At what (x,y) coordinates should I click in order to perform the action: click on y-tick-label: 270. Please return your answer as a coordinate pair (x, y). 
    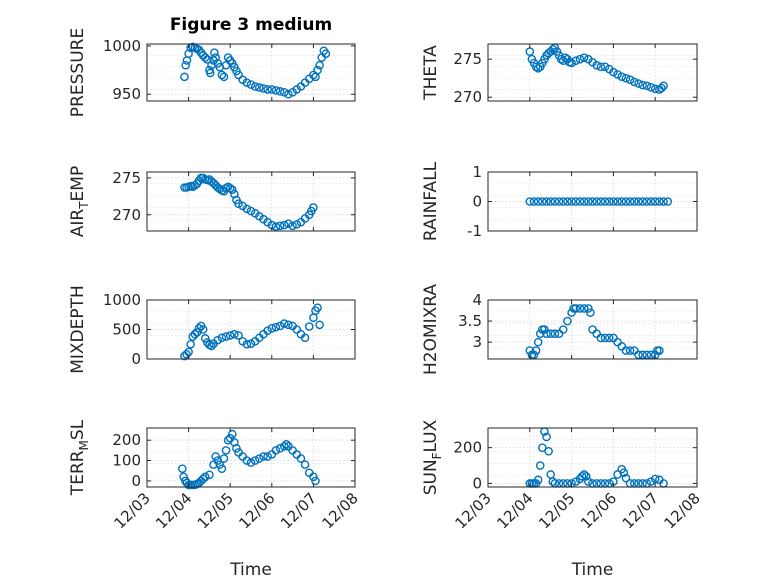
    Looking at the image, I should click on (467, 97).